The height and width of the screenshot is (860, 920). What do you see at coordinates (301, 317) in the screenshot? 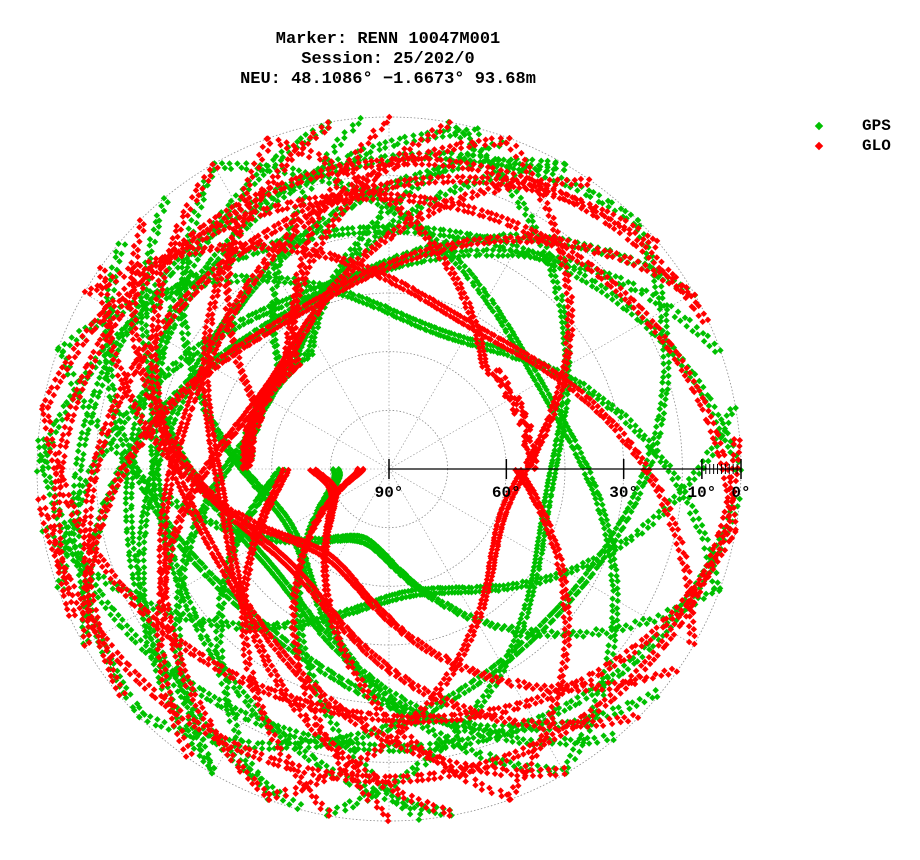
I see `grid-radial` at bounding box center [301, 317].